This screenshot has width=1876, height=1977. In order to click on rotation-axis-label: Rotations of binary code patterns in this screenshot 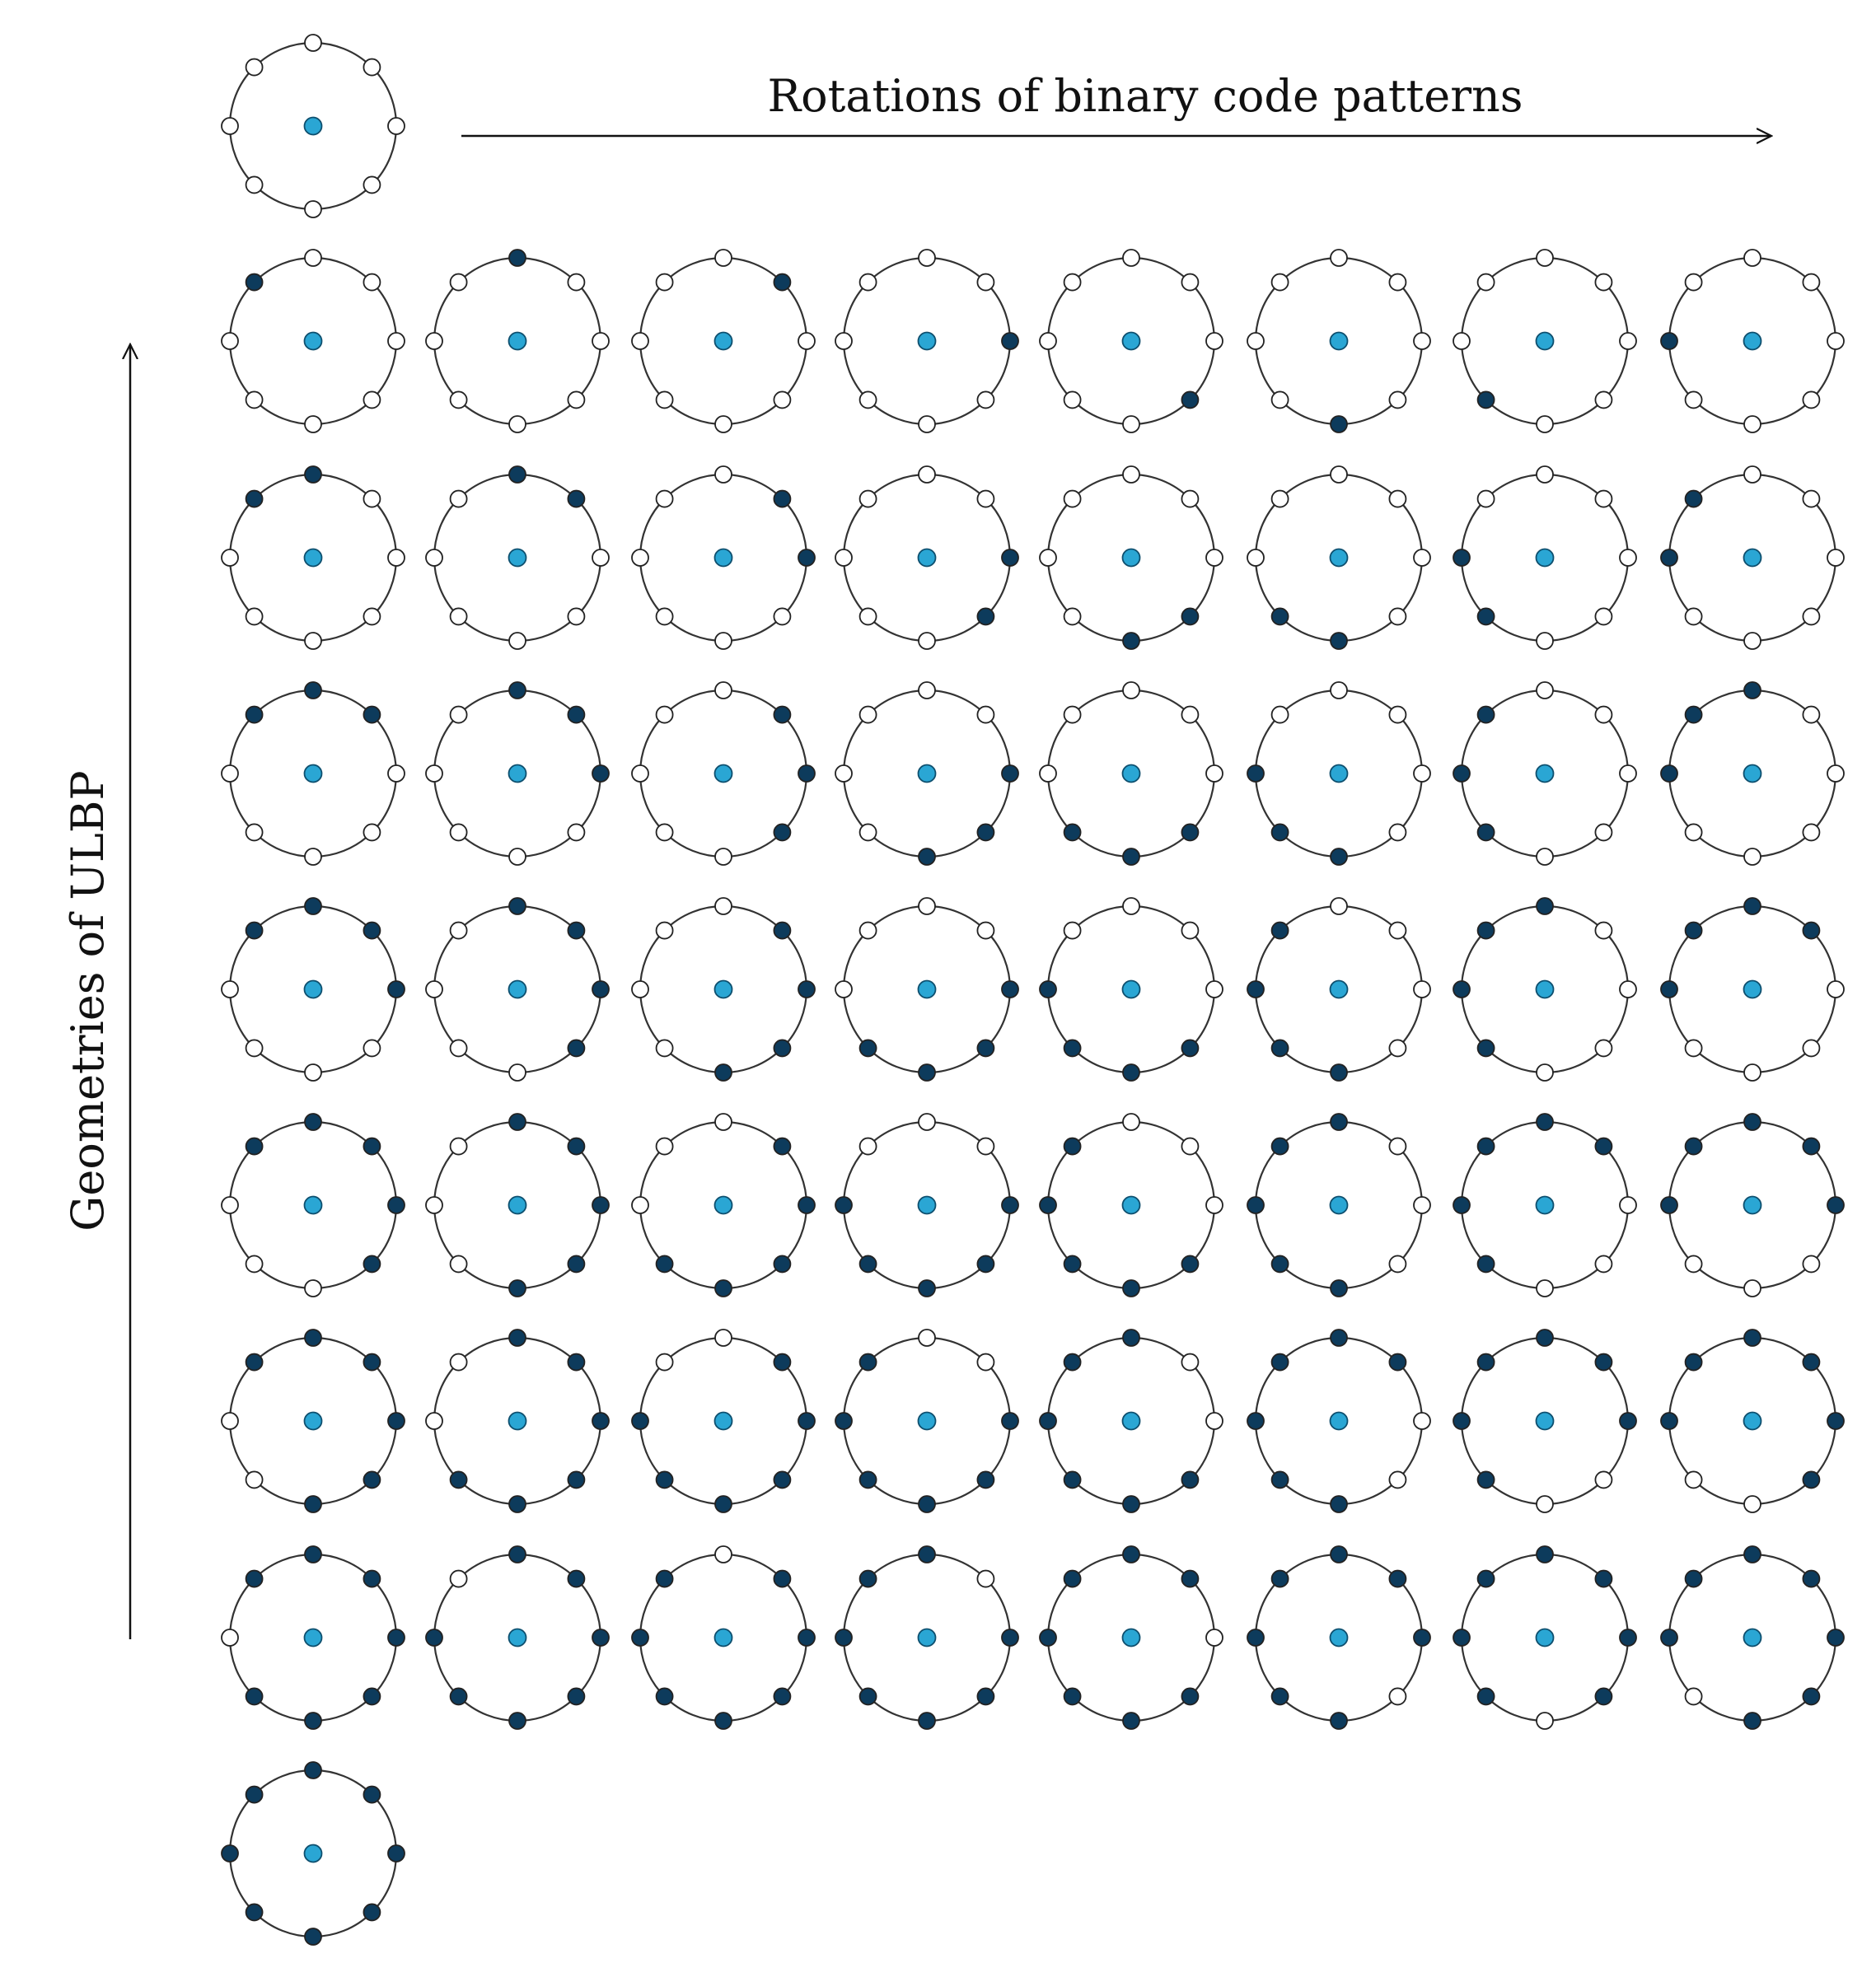, I will do `click(1145, 96)`.